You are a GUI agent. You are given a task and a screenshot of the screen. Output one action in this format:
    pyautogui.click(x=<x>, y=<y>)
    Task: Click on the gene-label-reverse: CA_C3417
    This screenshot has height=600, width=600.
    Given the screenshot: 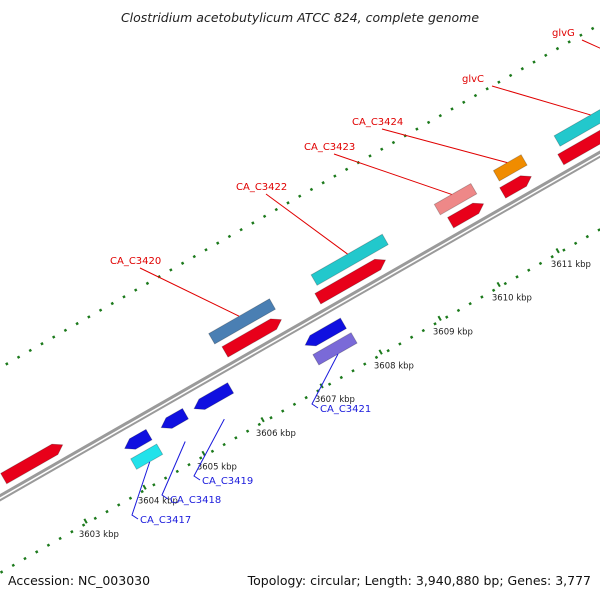 What is the action you would take?
    pyautogui.click(x=165, y=520)
    